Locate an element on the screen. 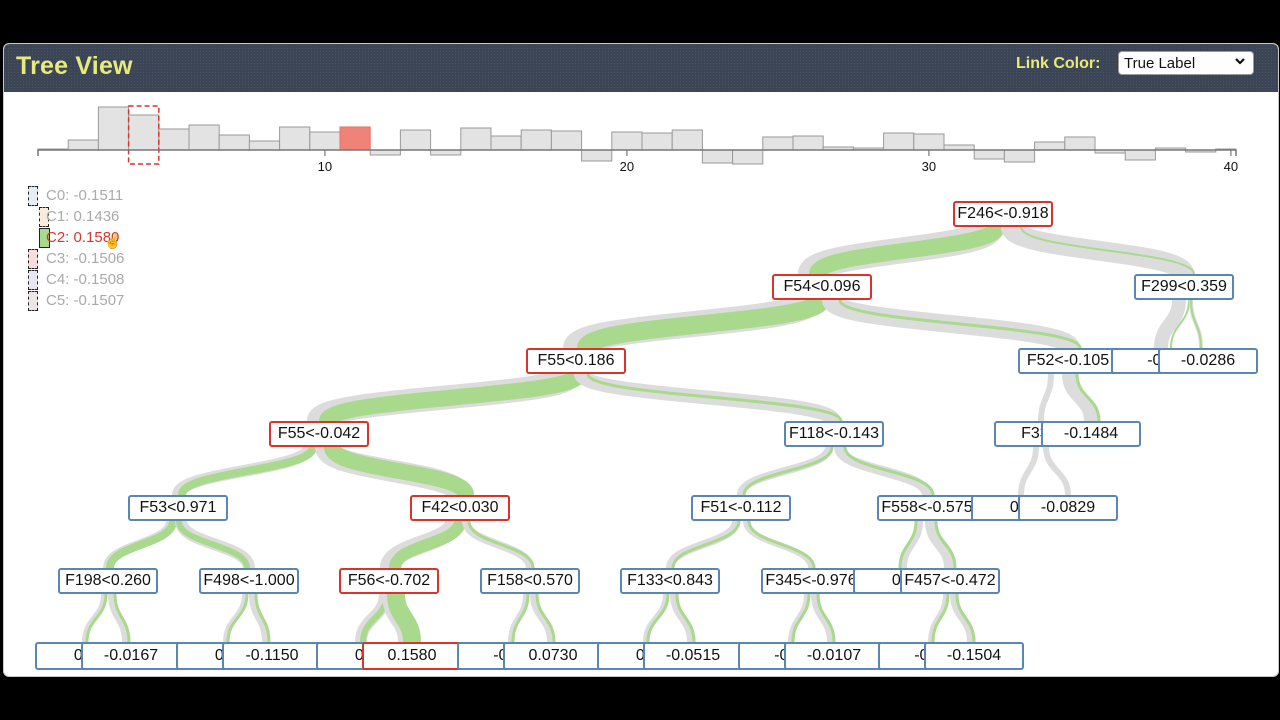 The height and width of the screenshot is (720, 1280). split-node: F198<0.260 is located at coordinates (108, 581).